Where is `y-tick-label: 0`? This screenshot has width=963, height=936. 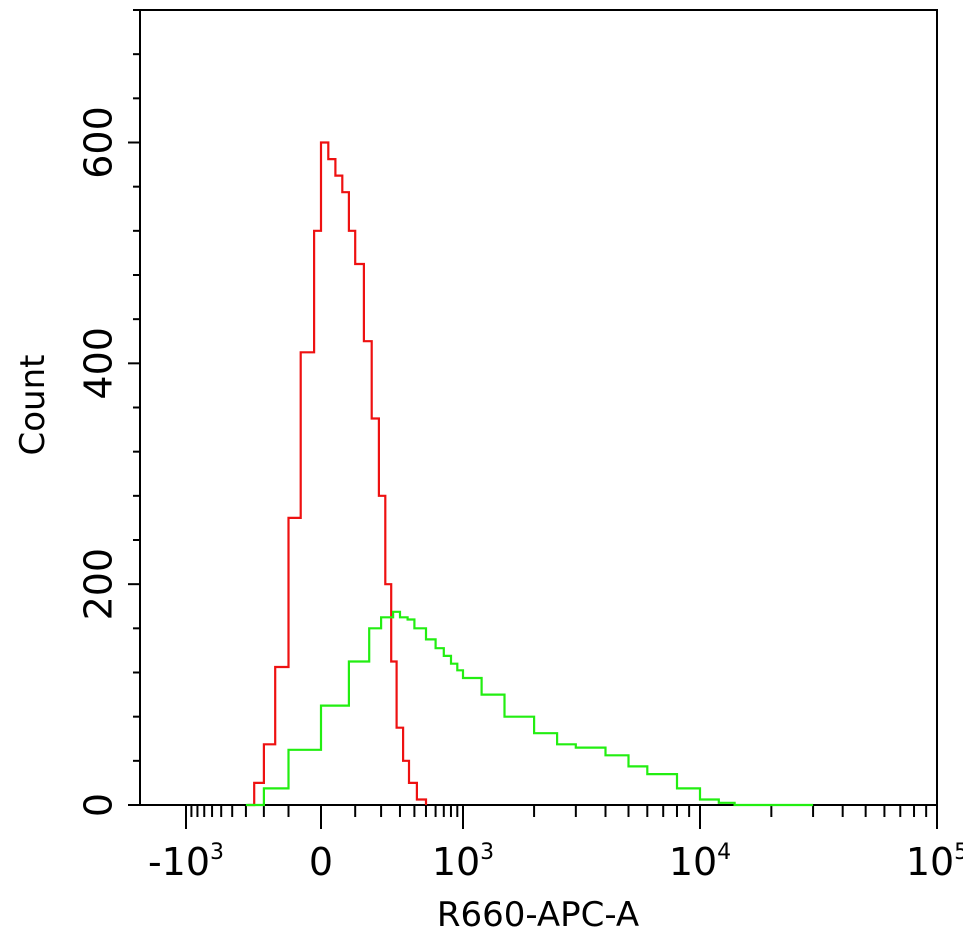 y-tick-label: 0 is located at coordinates (99, 805).